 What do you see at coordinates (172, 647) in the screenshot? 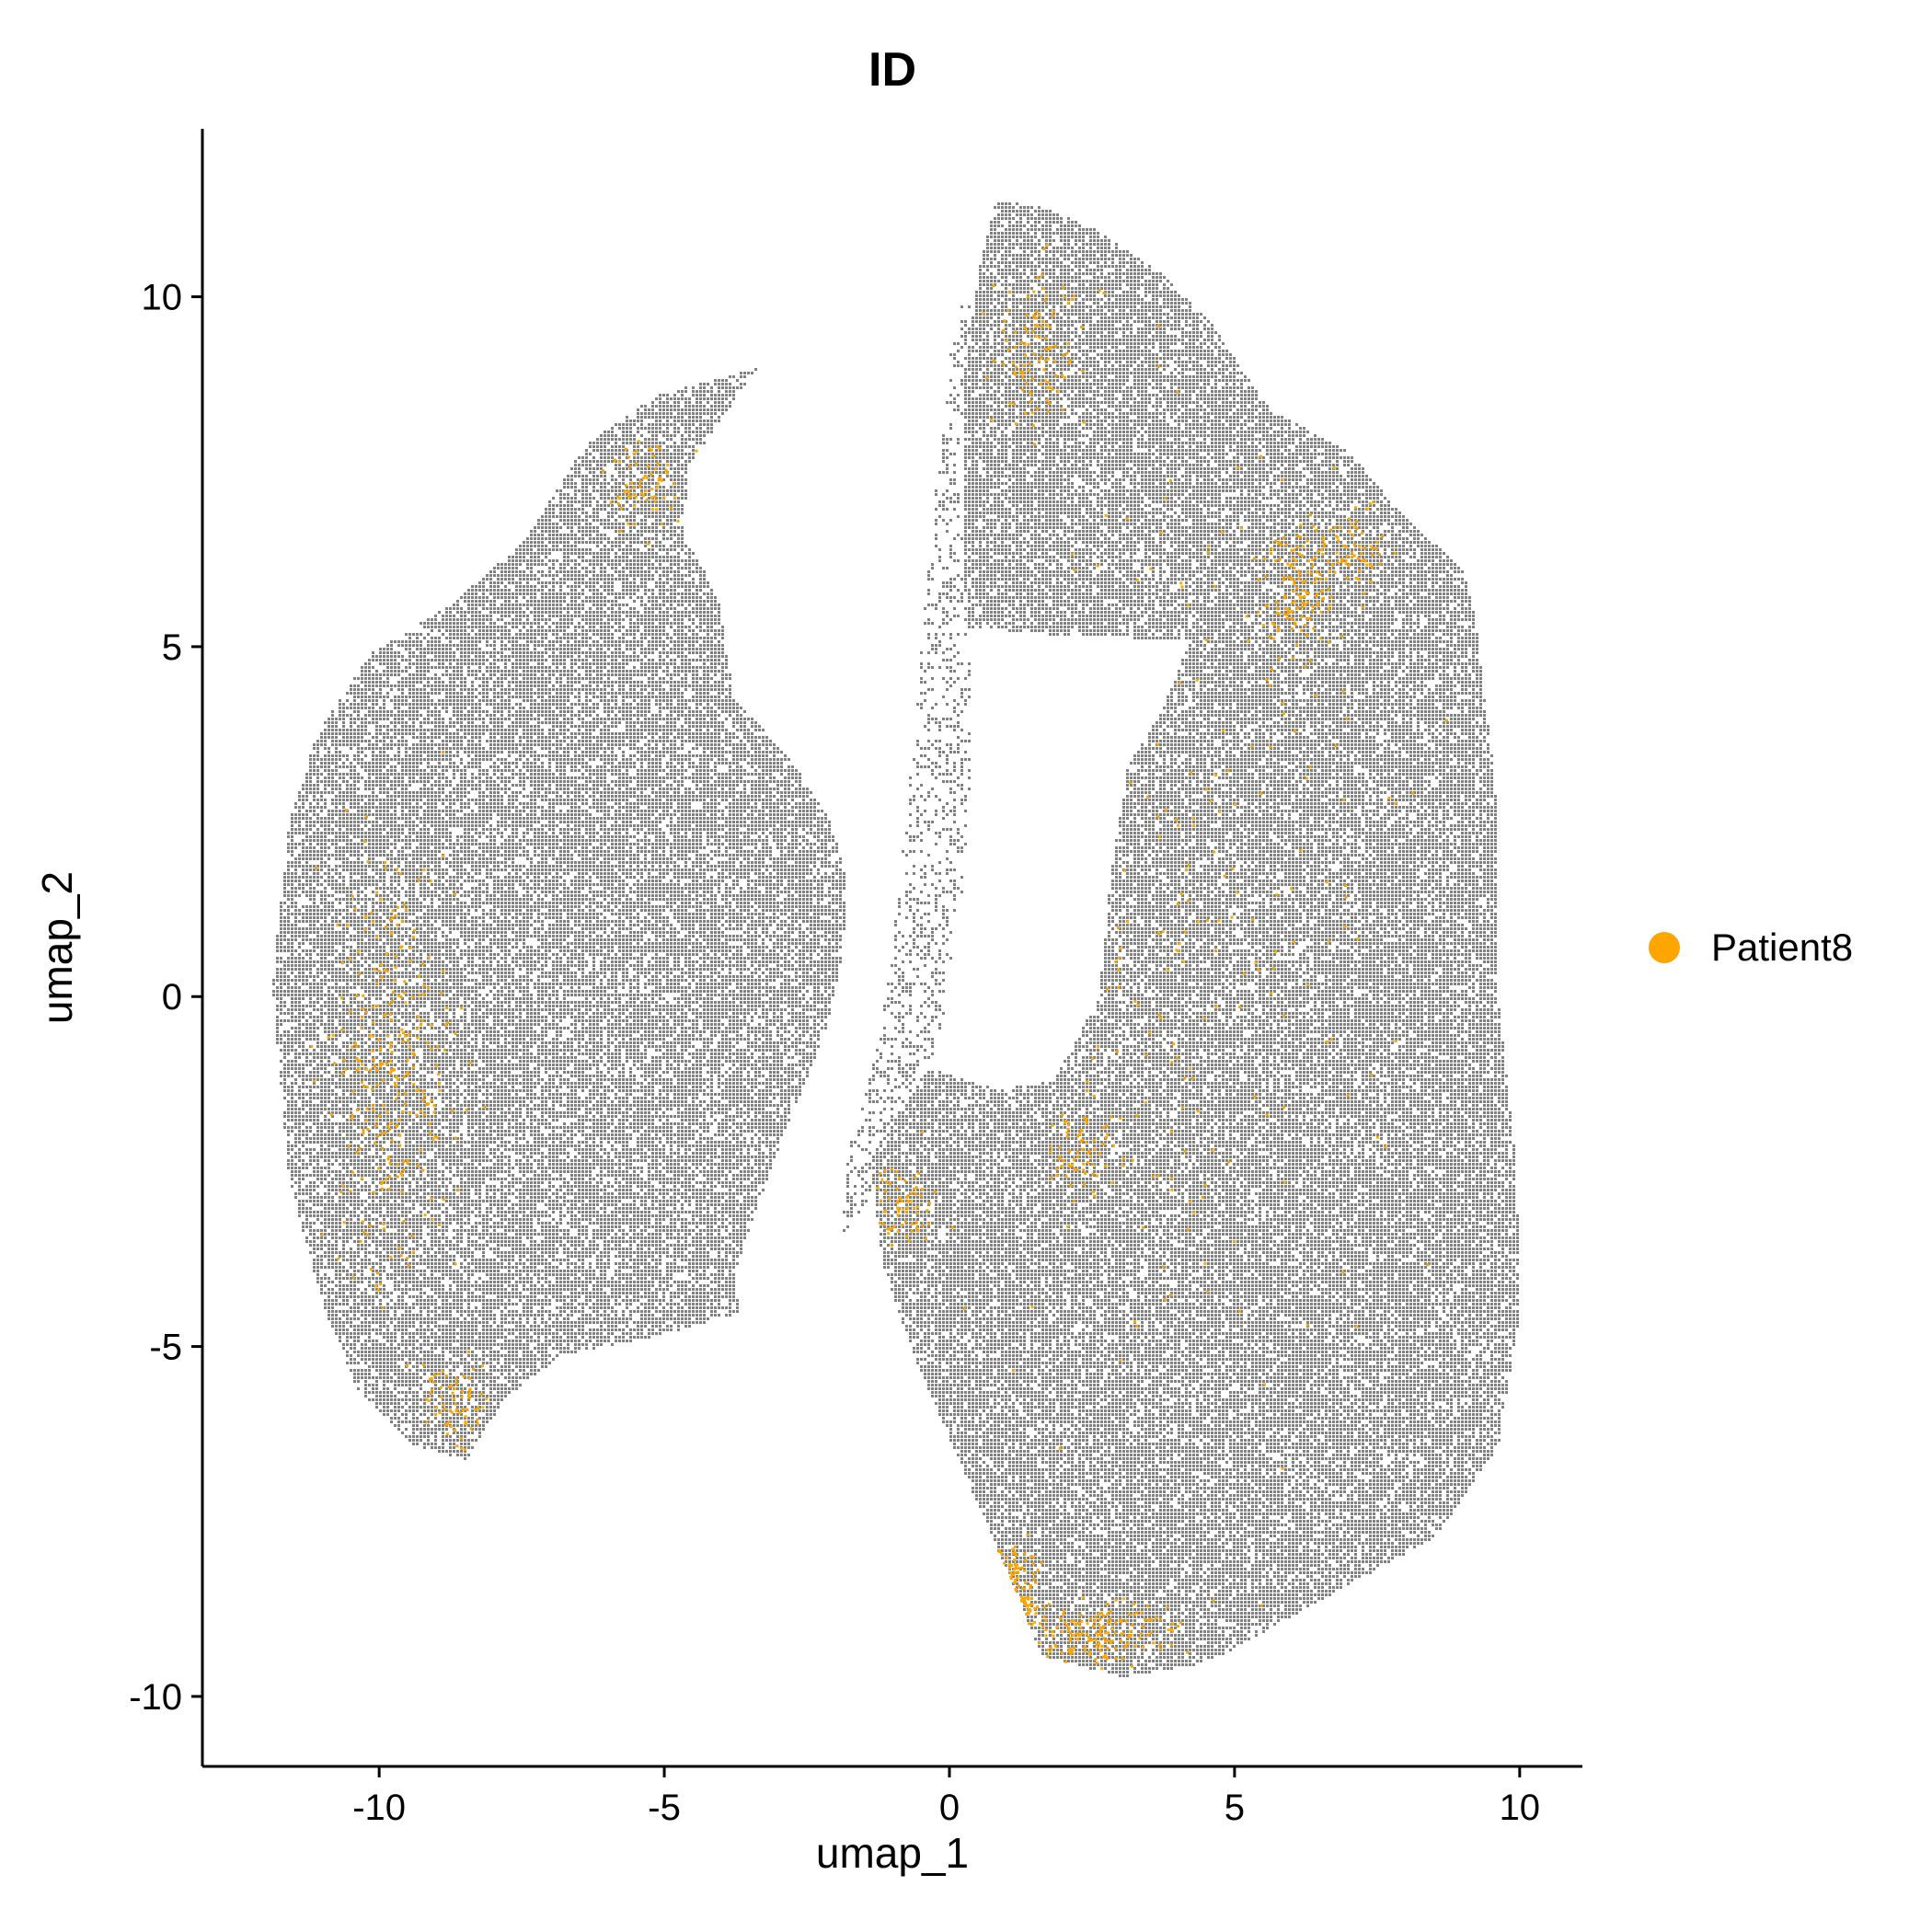
I see `y-tick-label: 5` at bounding box center [172, 647].